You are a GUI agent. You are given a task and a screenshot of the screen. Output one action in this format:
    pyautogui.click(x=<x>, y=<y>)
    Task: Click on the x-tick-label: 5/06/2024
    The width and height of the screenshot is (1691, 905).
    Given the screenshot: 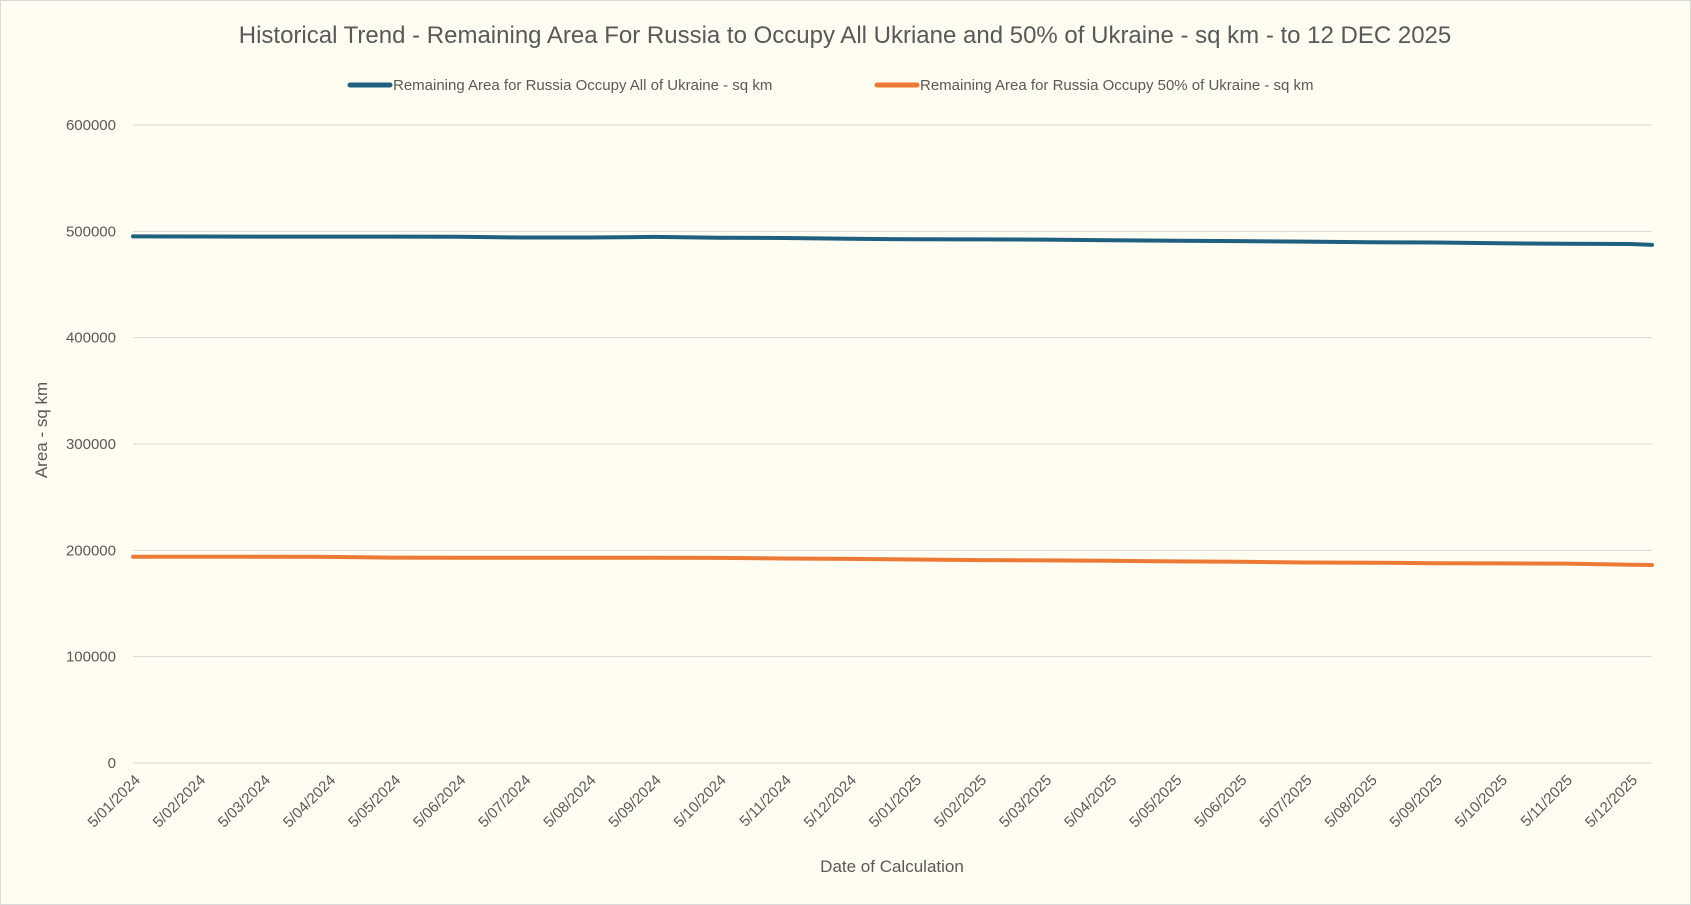 What is the action you would take?
    pyautogui.click(x=439, y=801)
    